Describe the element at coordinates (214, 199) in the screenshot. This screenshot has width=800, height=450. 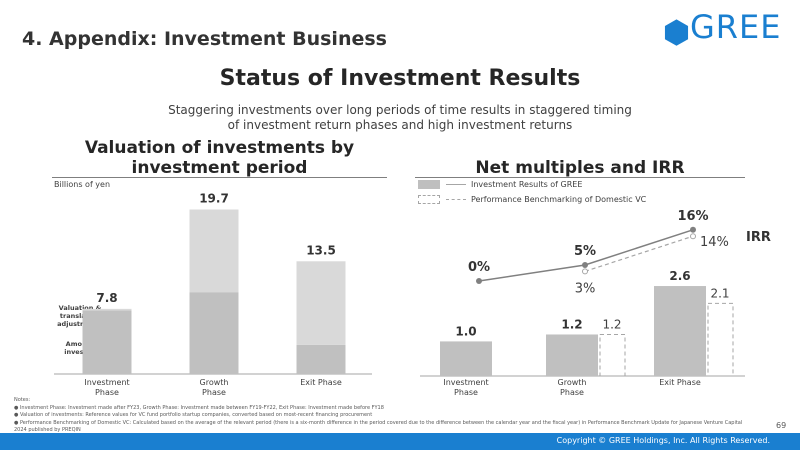
I see `left-bar-2-total-label: 19.7` at that location.